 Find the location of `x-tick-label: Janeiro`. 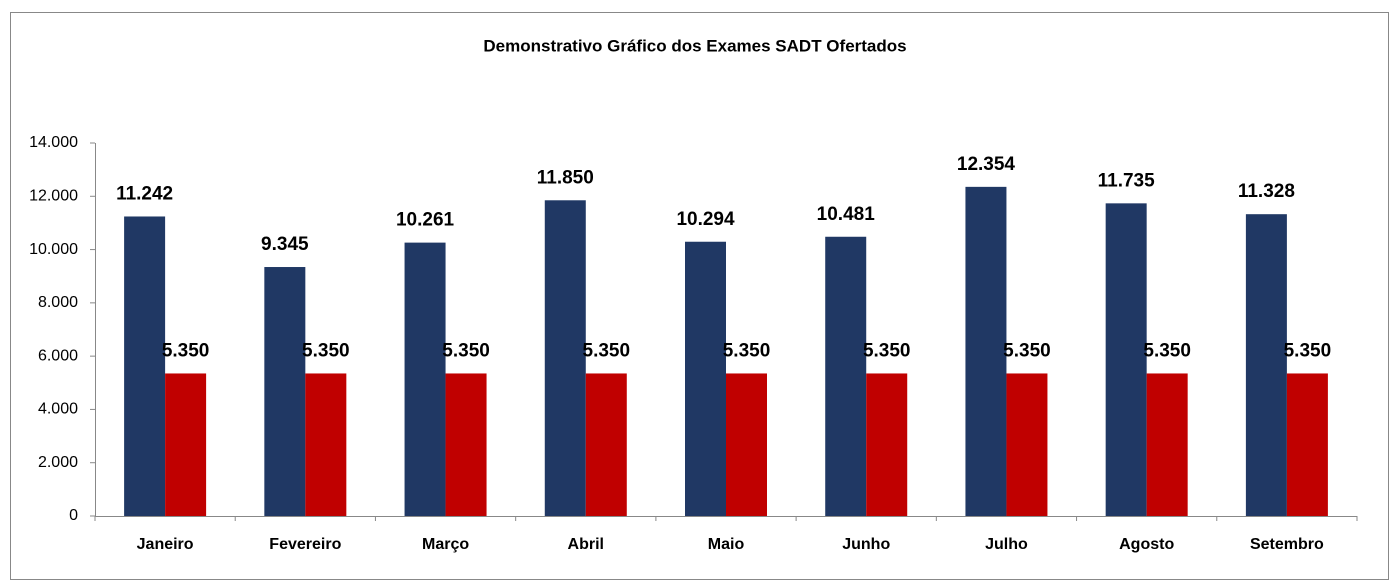

x-tick-label: Janeiro is located at coordinates (165, 544).